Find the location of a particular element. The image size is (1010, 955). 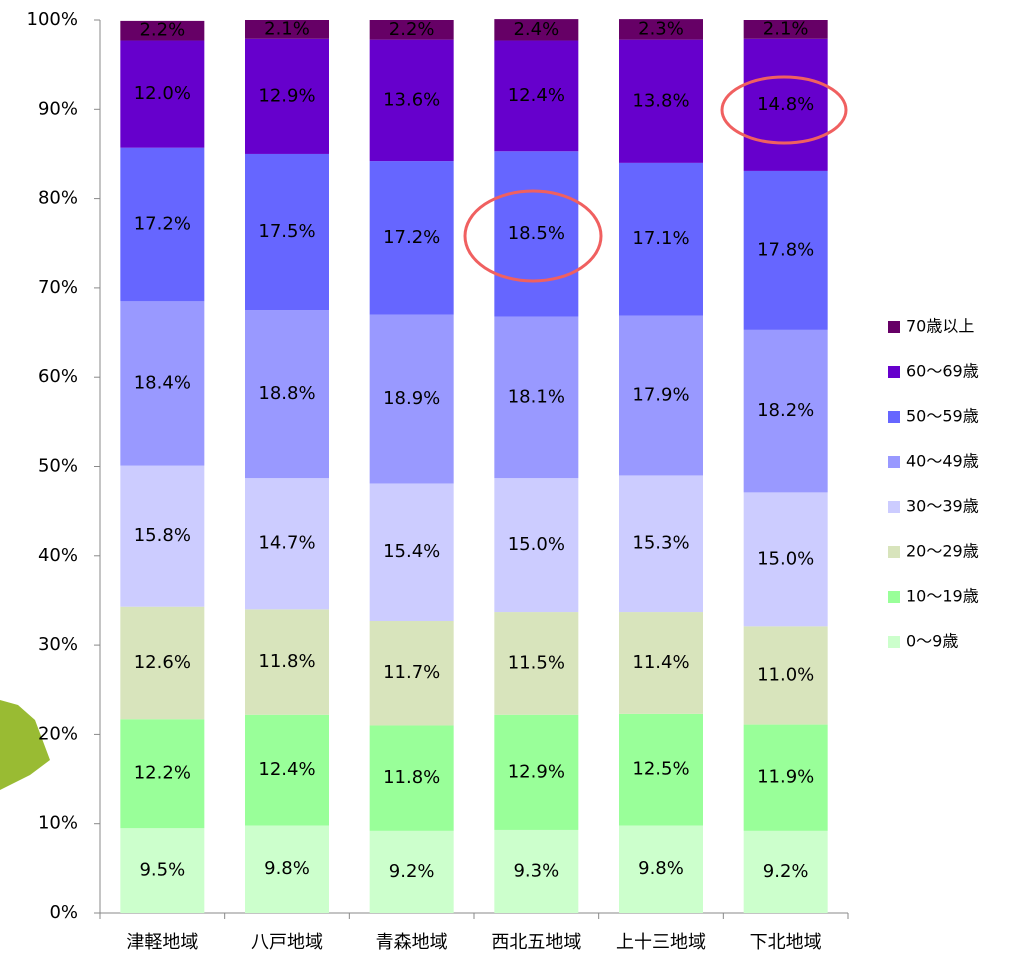

y-tick-label: 70% is located at coordinates (58, 287).